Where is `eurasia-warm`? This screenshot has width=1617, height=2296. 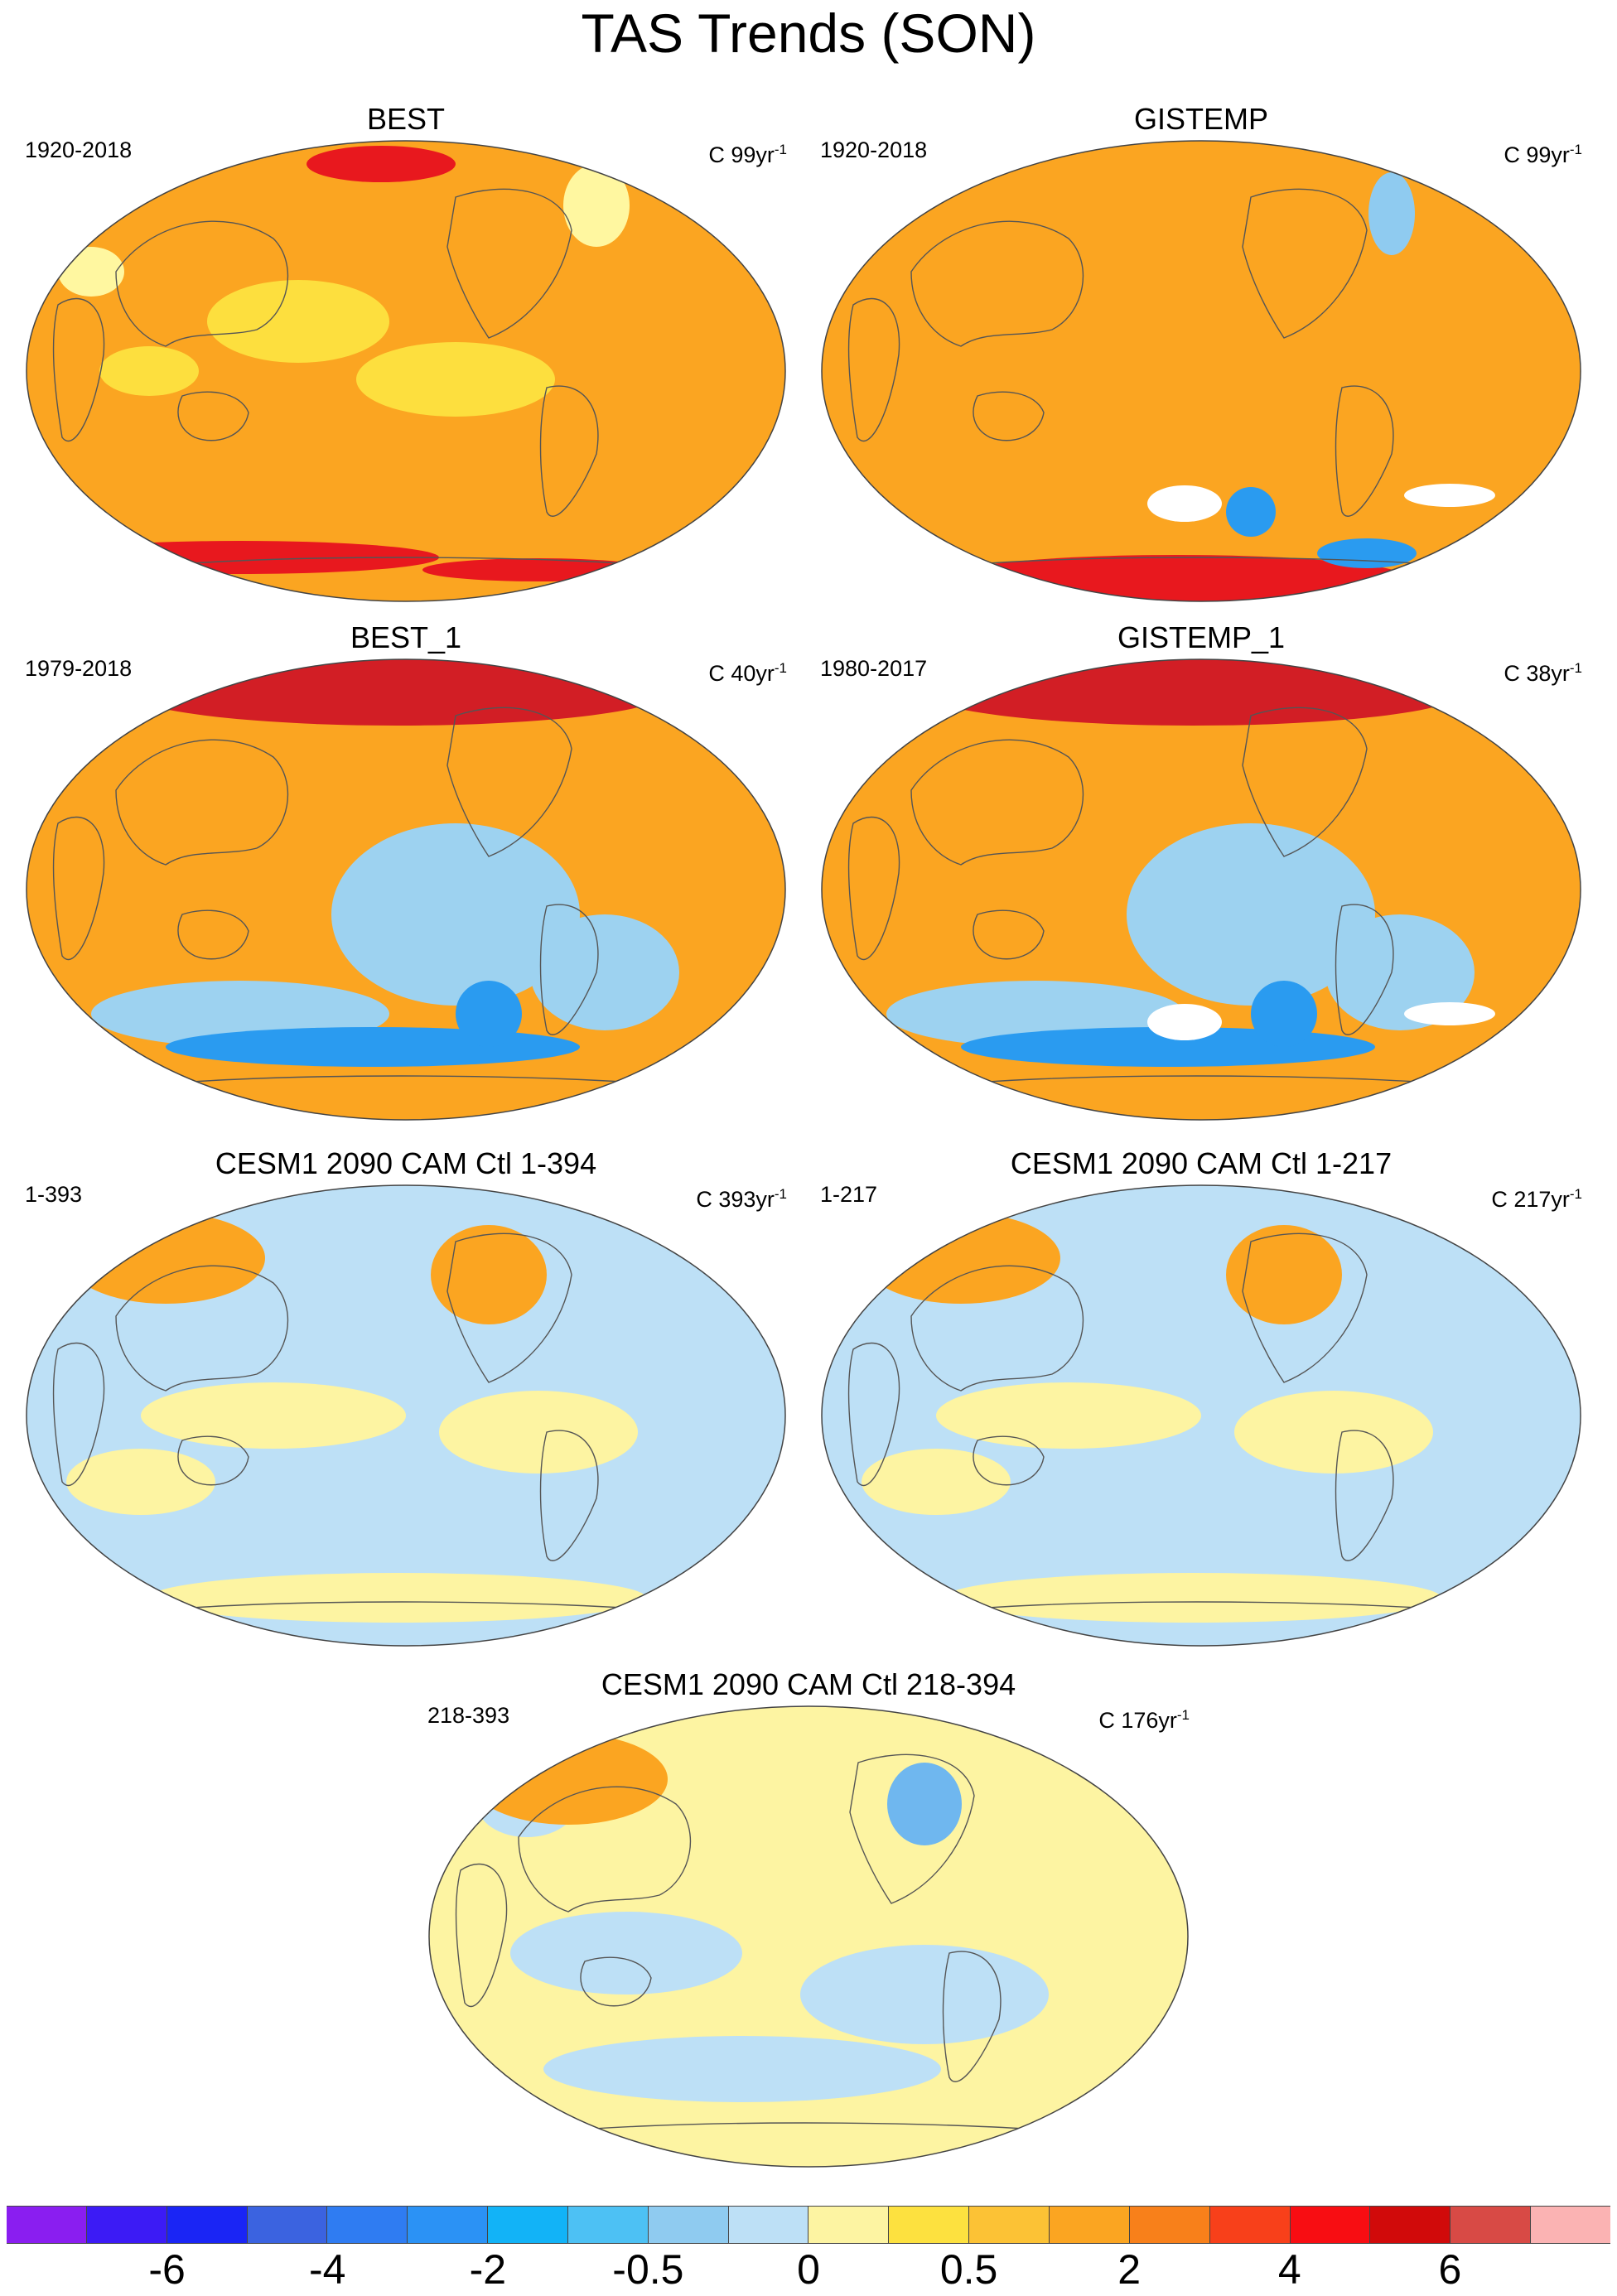
eurasia-warm is located at coordinates (165, 1258).